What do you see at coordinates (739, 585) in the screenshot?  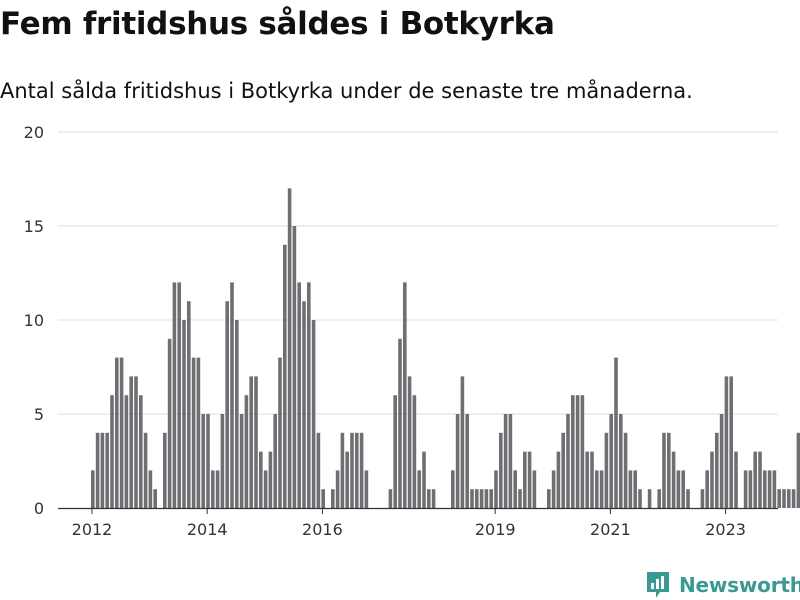 I see `logo-text: Newsworthy` at bounding box center [739, 585].